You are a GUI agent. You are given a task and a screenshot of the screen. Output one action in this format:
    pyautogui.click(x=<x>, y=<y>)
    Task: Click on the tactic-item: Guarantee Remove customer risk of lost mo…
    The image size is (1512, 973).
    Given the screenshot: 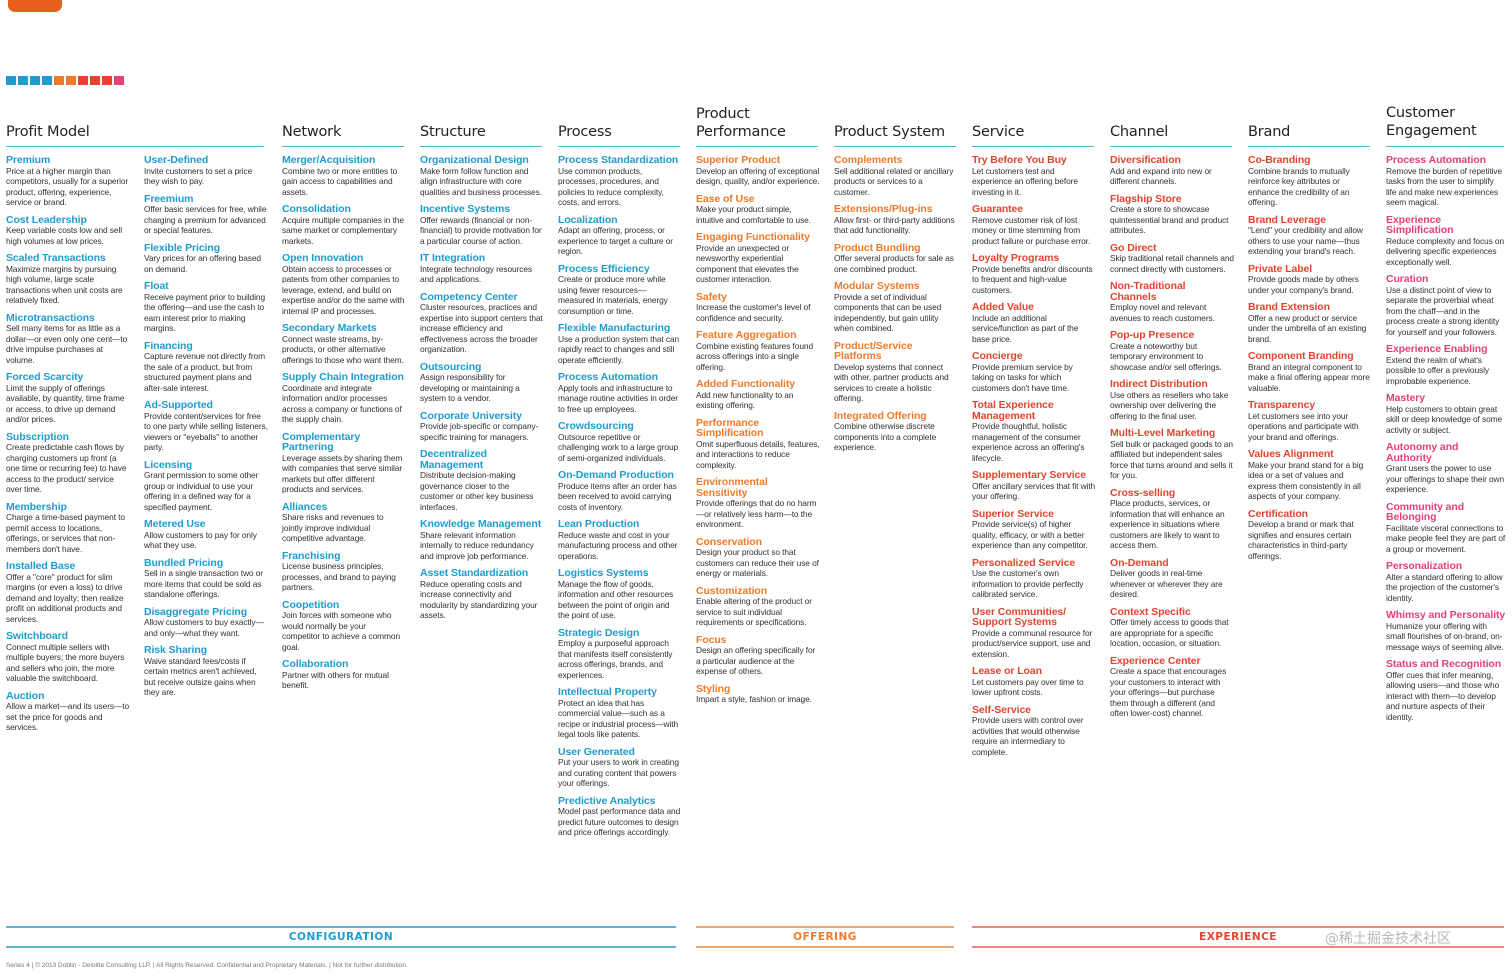 What is the action you would take?
    pyautogui.click(x=1034, y=225)
    